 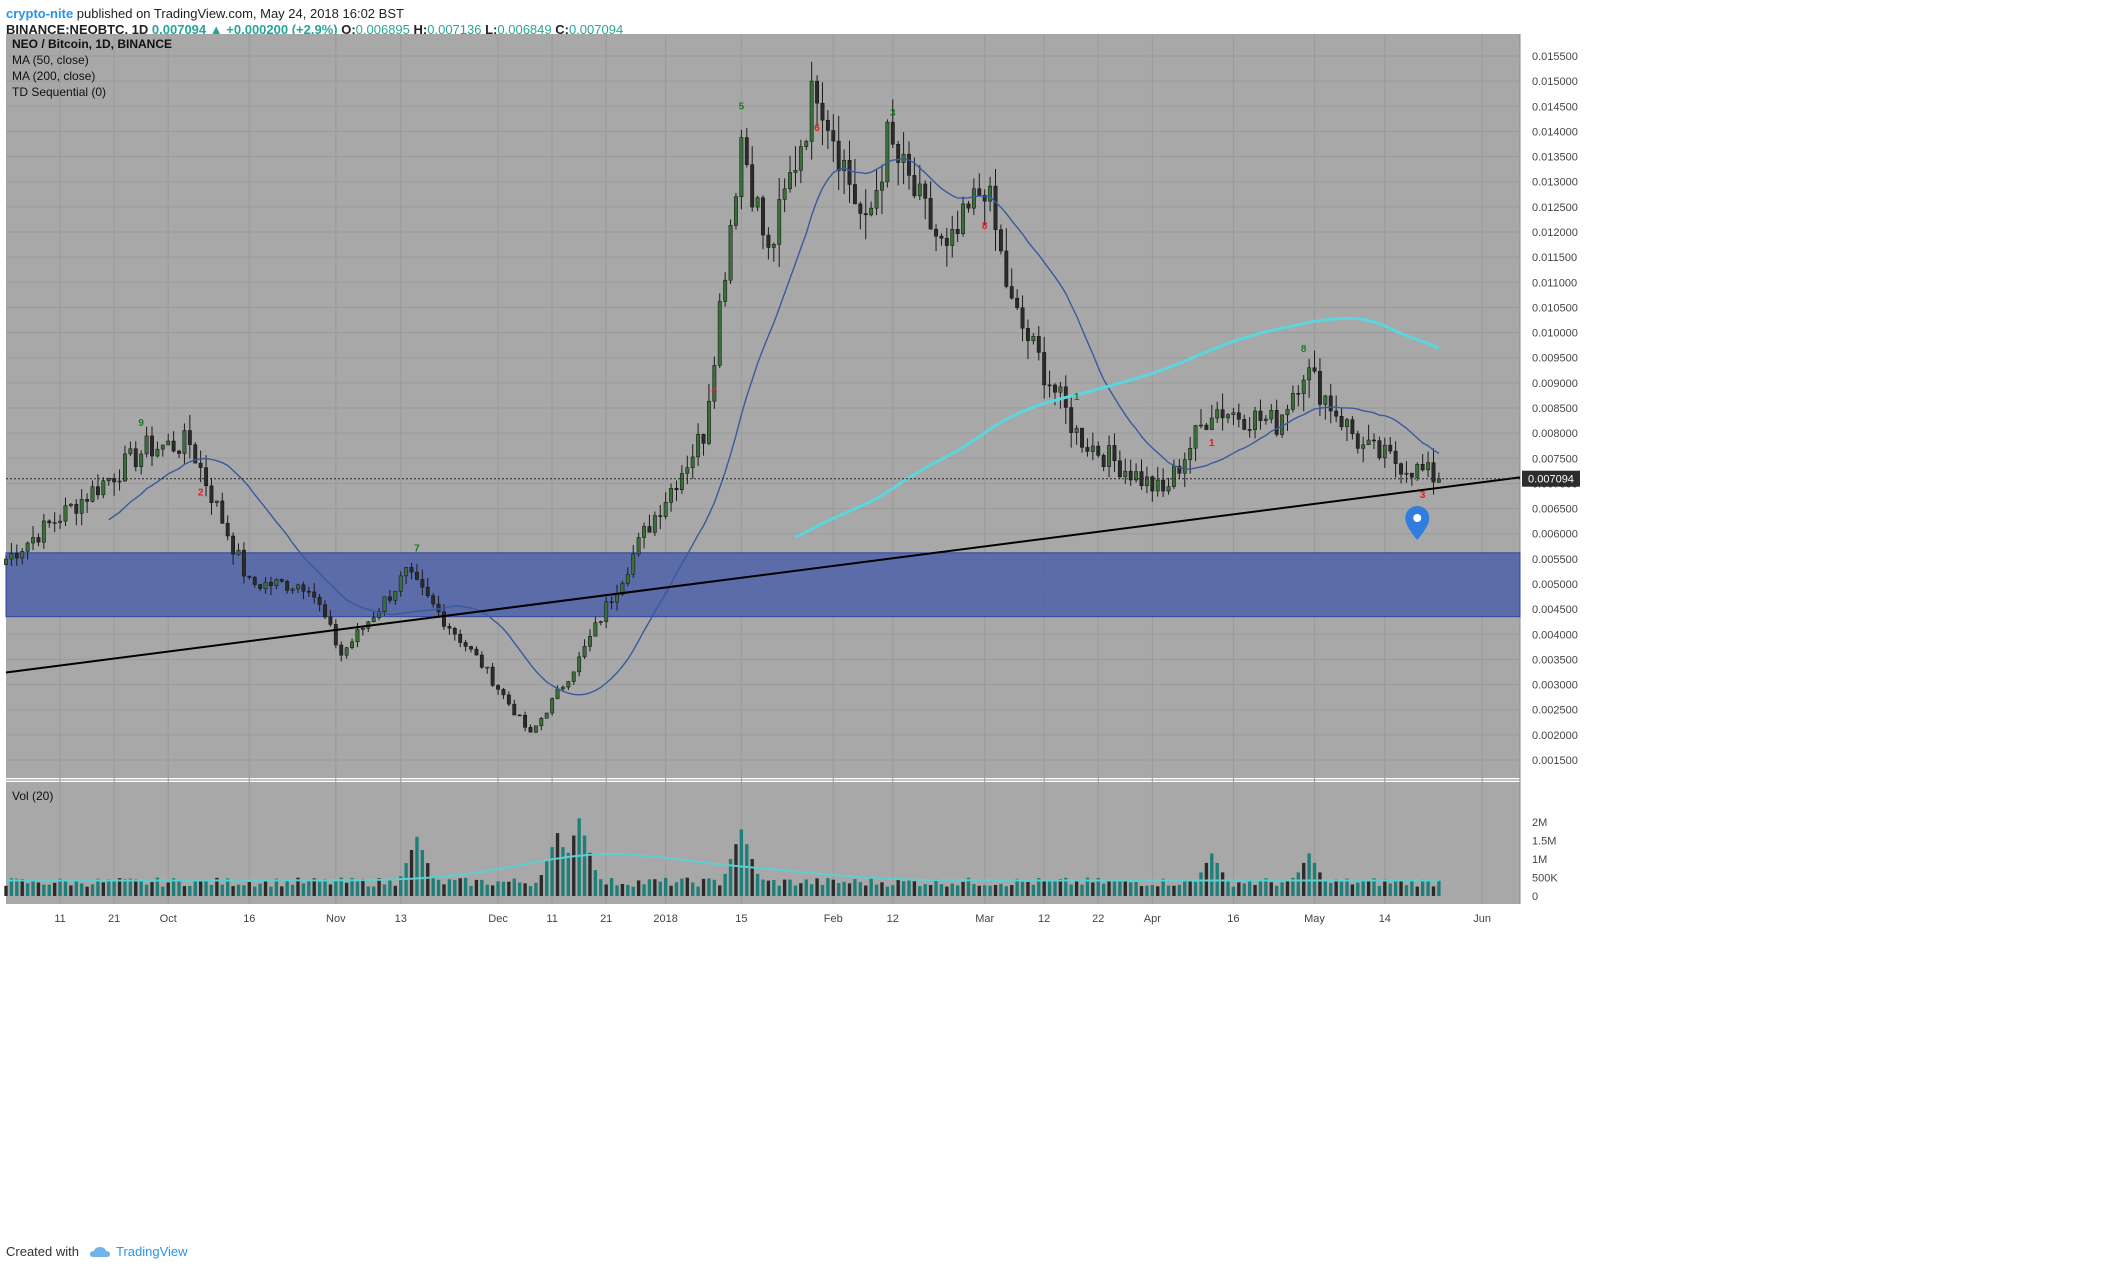 I want to click on location-pin-icon, so click(x=1417, y=523).